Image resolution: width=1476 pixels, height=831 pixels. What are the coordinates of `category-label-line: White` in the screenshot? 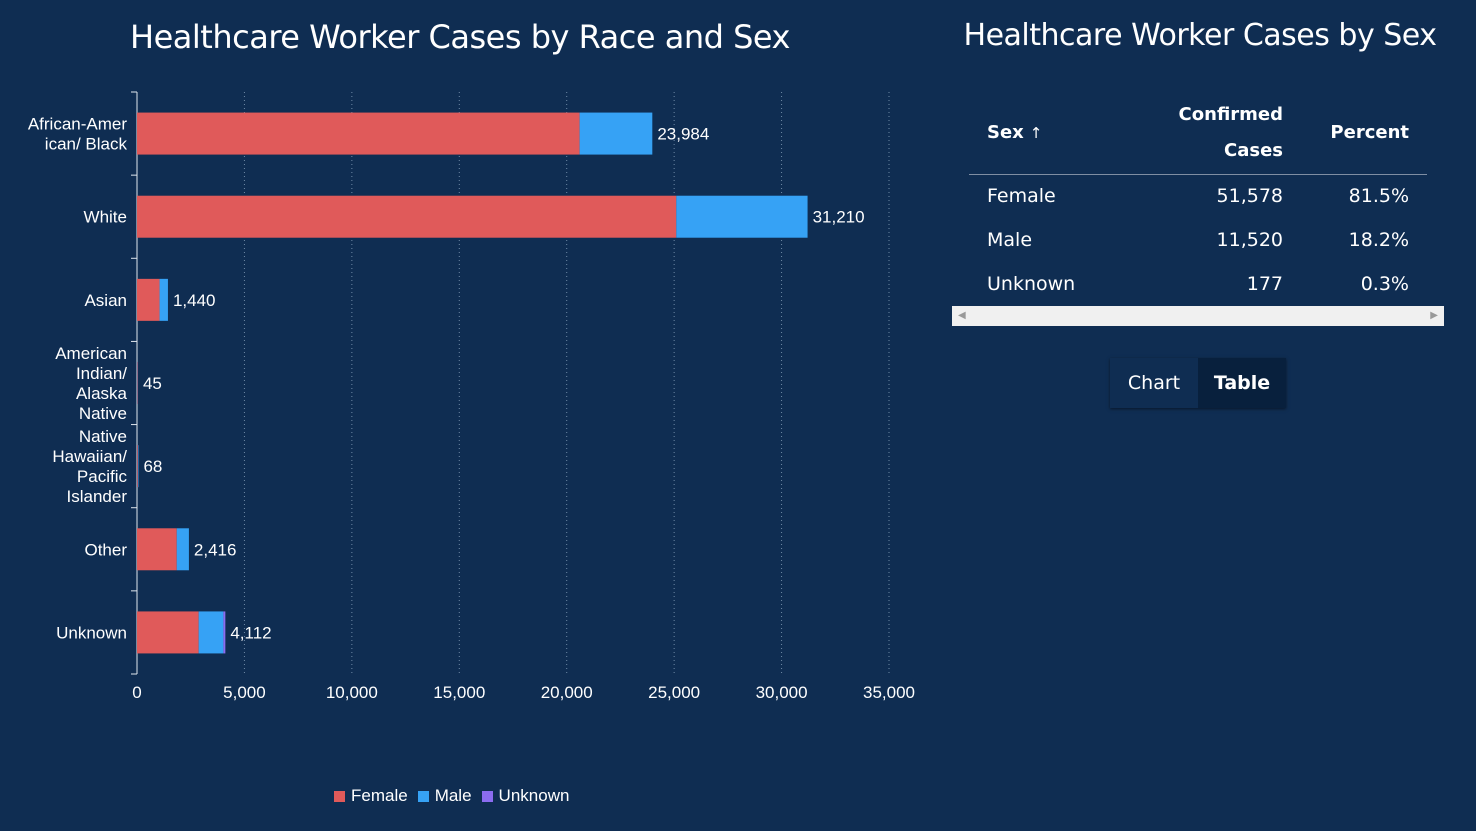 It's located at (105, 217).